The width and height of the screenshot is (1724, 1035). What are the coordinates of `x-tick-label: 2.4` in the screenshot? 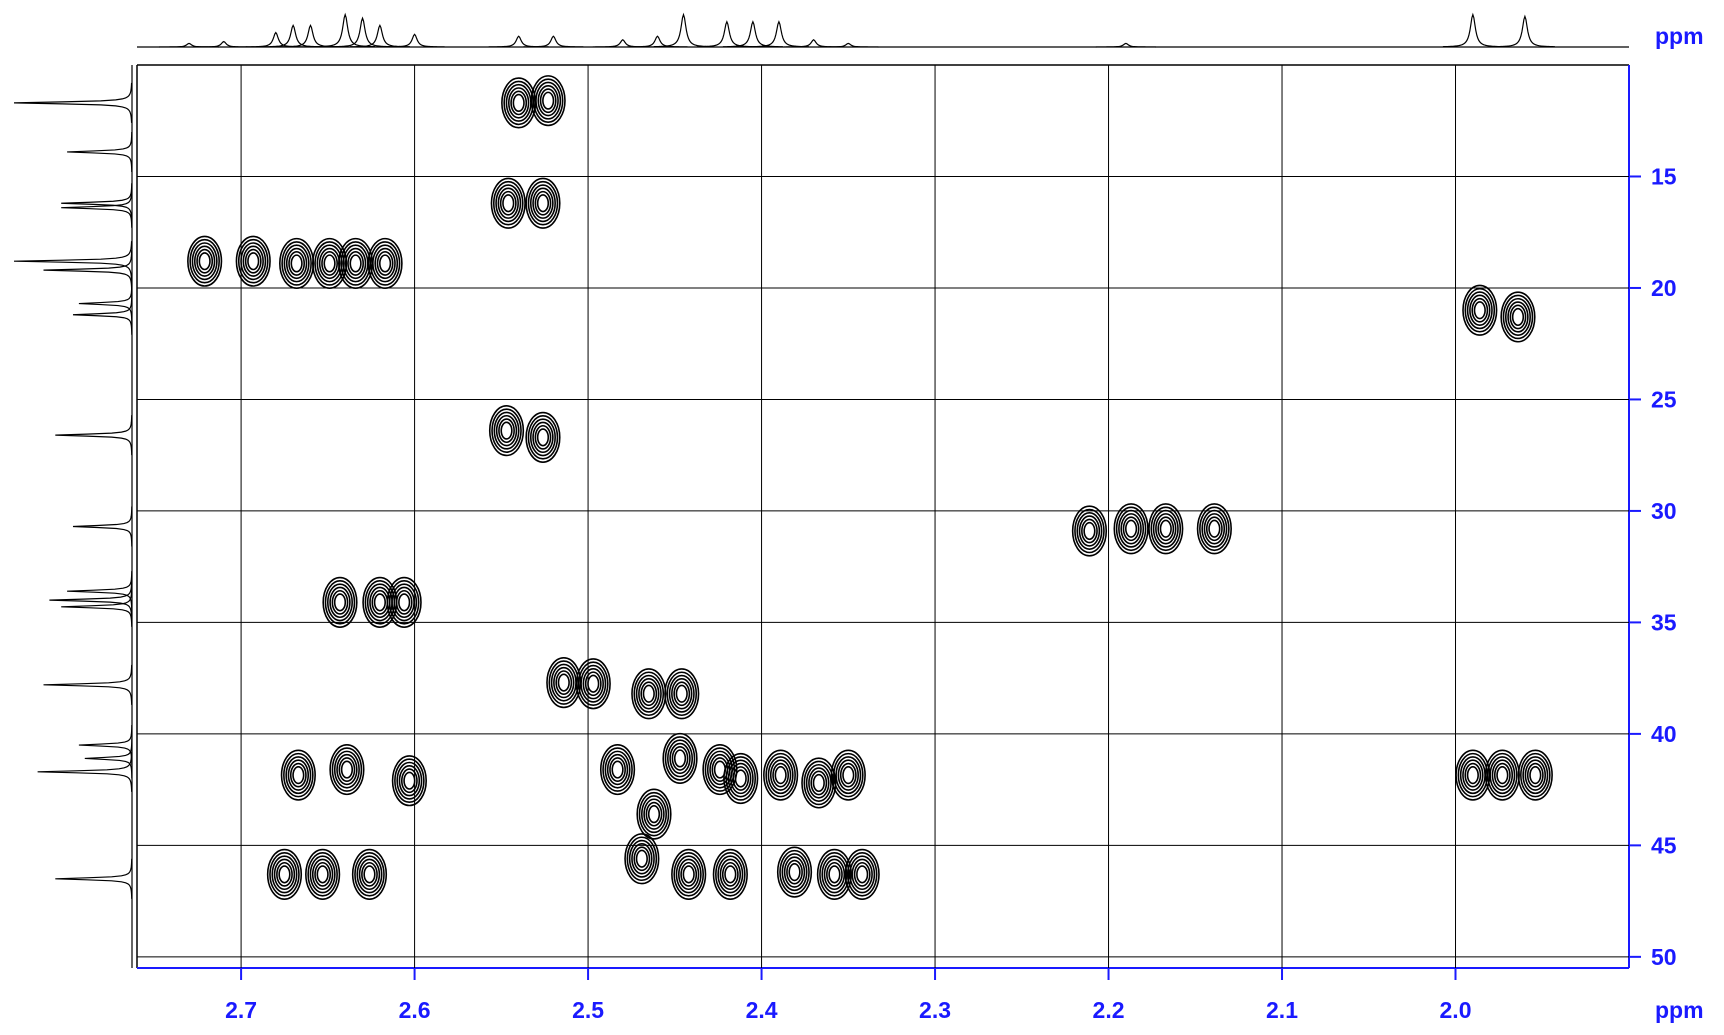 It's located at (762, 1010).